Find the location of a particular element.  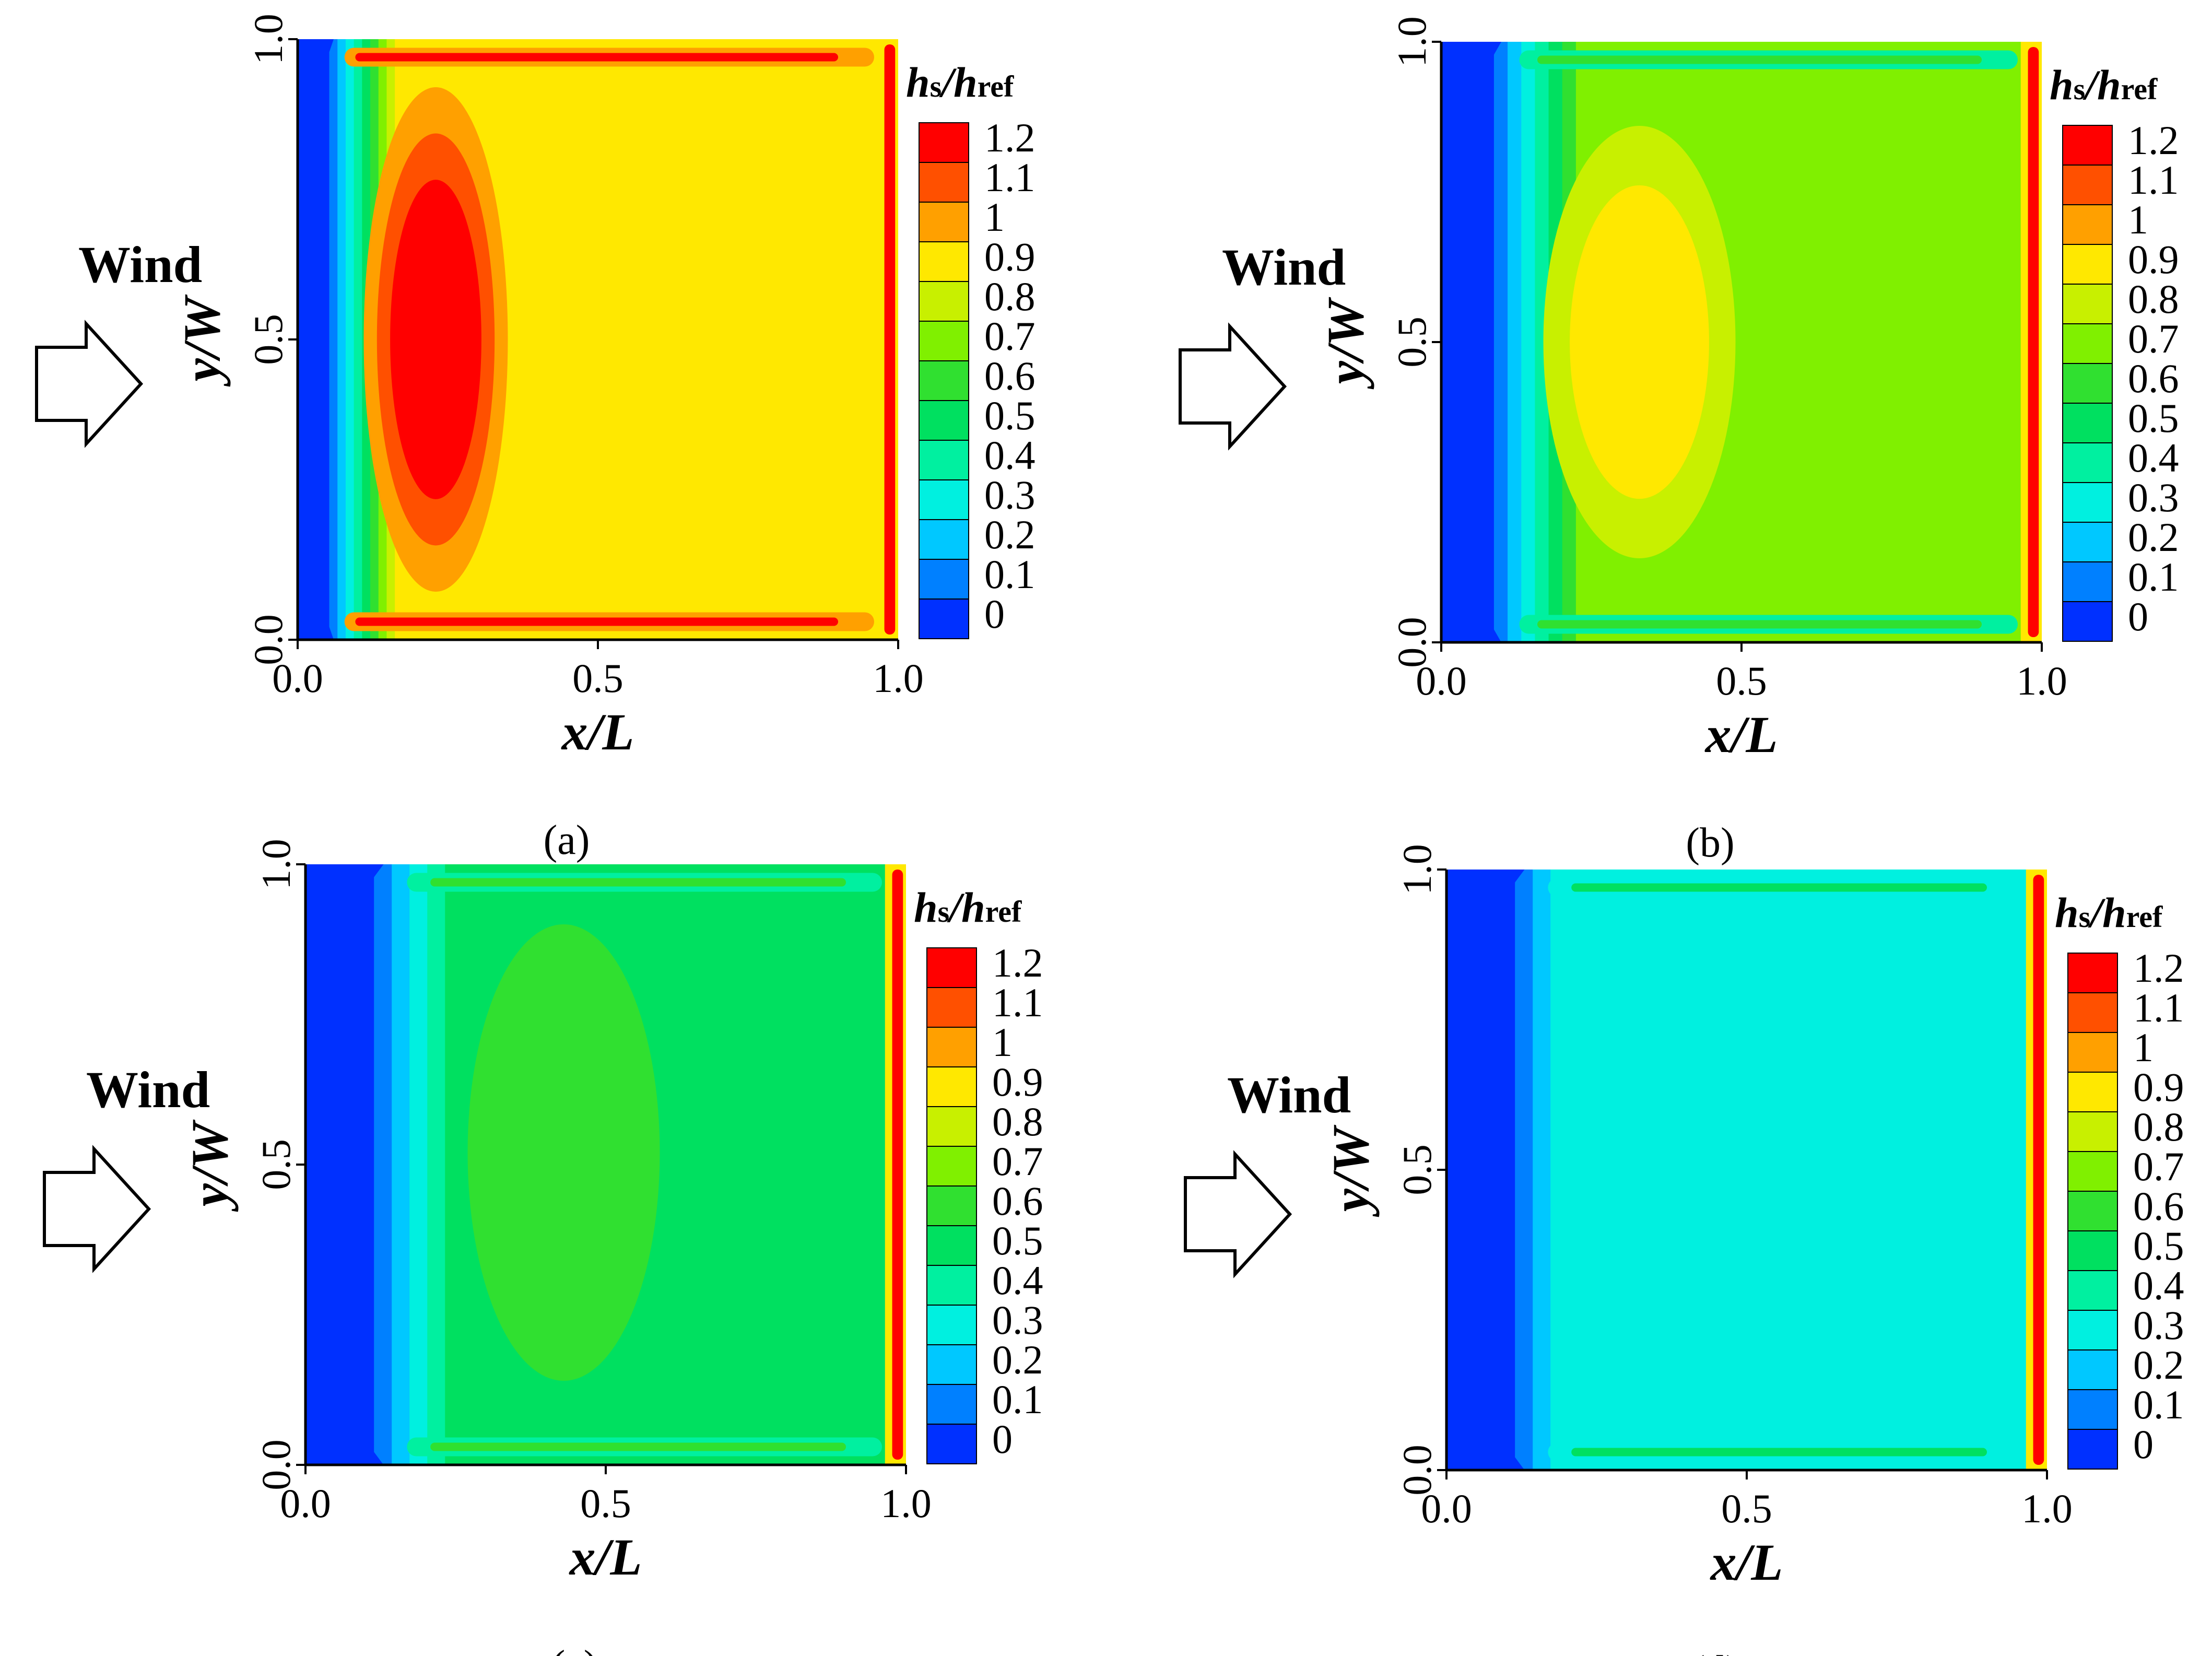

wind-arrow-icon is located at coordinates (1238, 1214).